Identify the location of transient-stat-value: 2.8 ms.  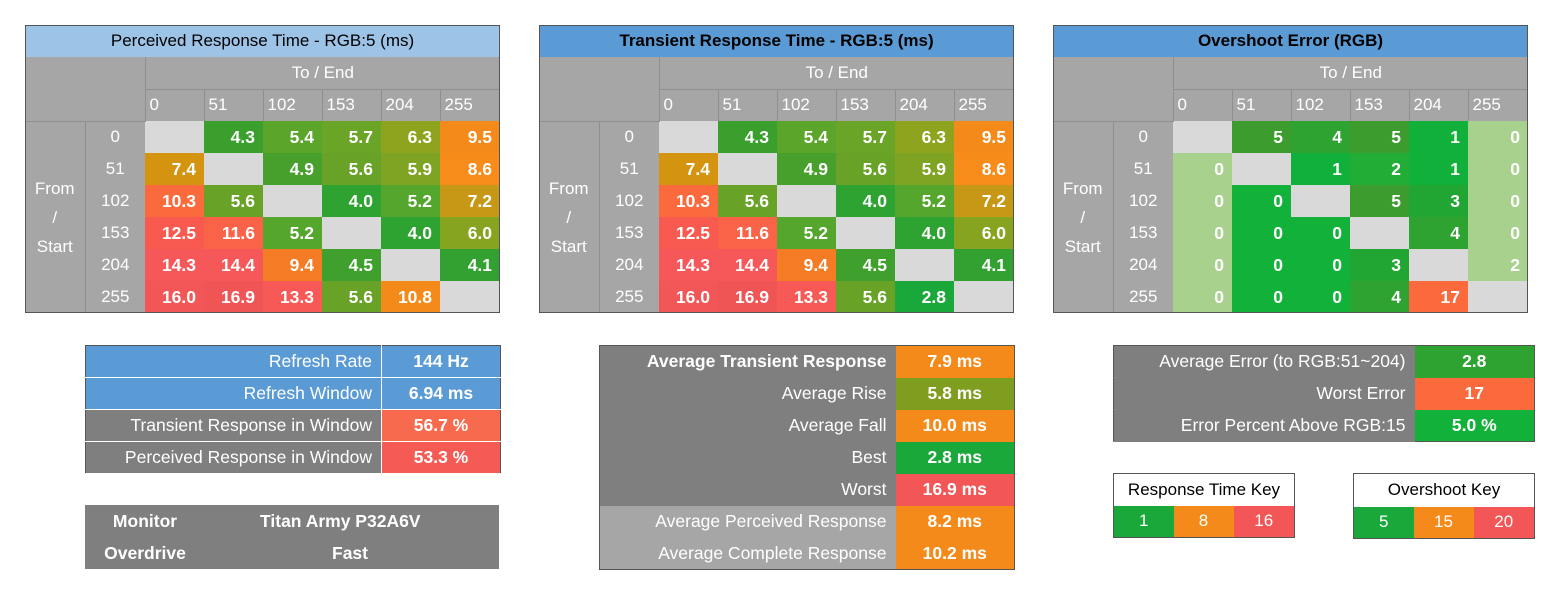
(955, 457).